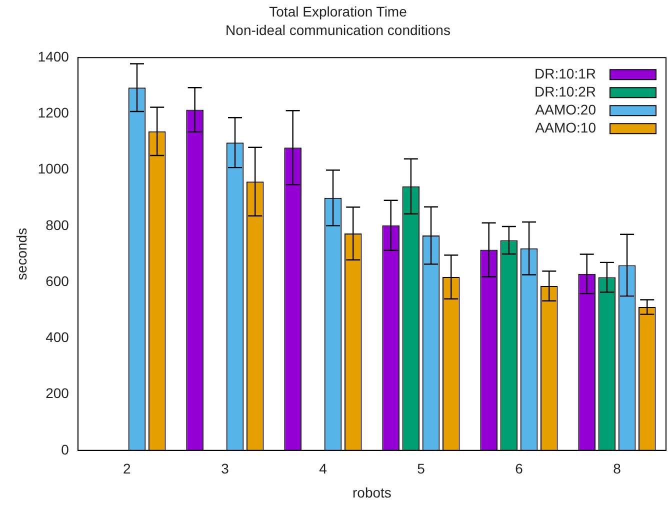  Describe the element at coordinates (565, 127) in the screenshot. I see `legend-label: AAMO:10` at that location.